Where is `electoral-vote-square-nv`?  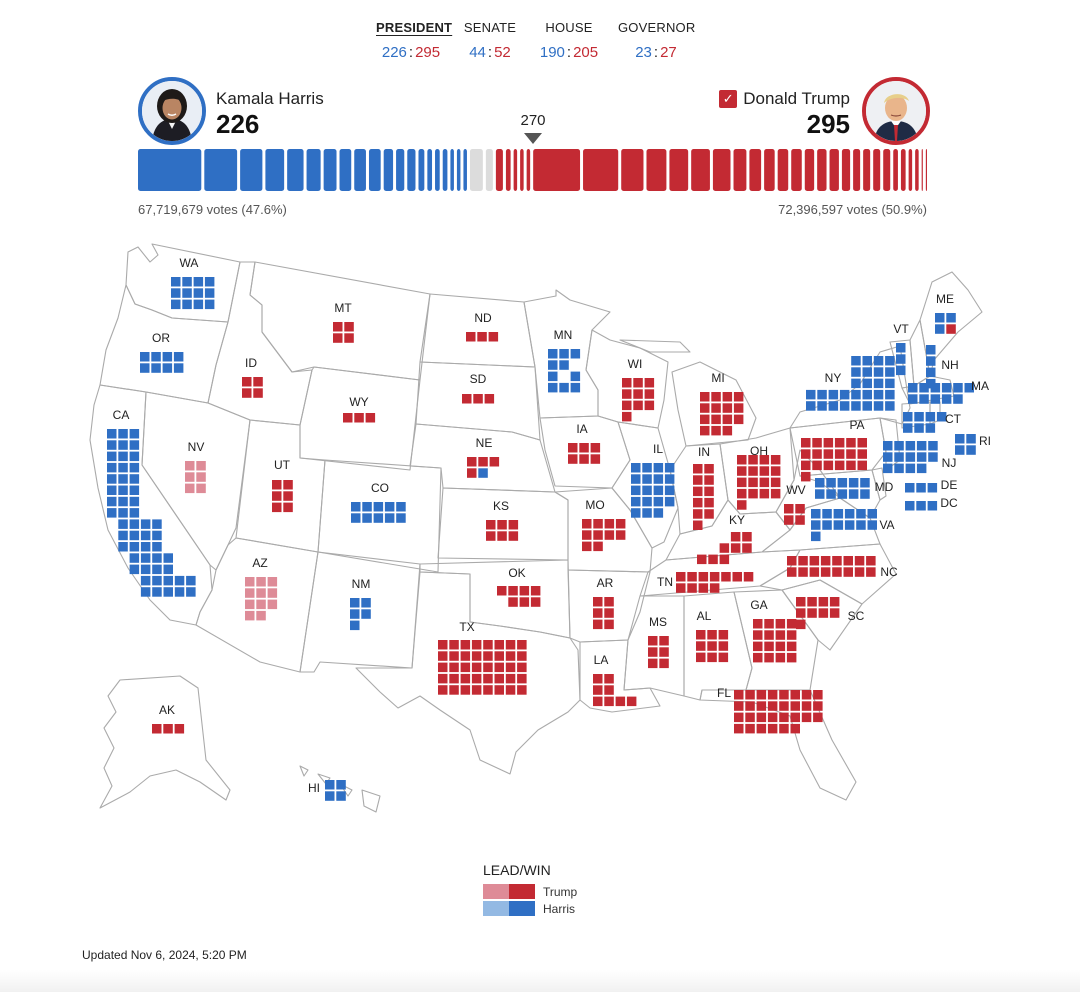
electoral-vote-square-nv is located at coordinates (201, 466).